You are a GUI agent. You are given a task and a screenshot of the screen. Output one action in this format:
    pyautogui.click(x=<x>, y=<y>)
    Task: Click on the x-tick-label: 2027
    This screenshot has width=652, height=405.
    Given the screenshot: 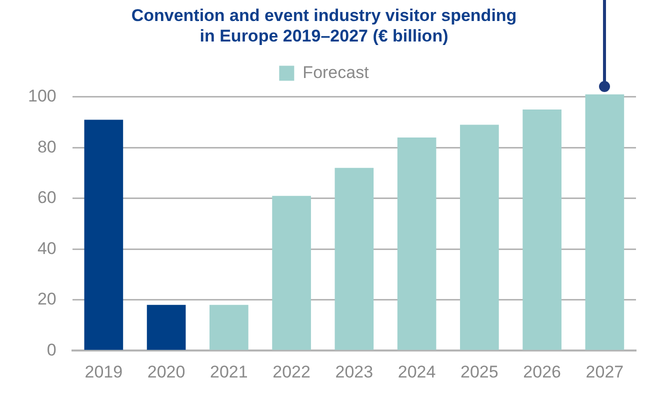 What is the action you would take?
    pyautogui.click(x=605, y=372)
    